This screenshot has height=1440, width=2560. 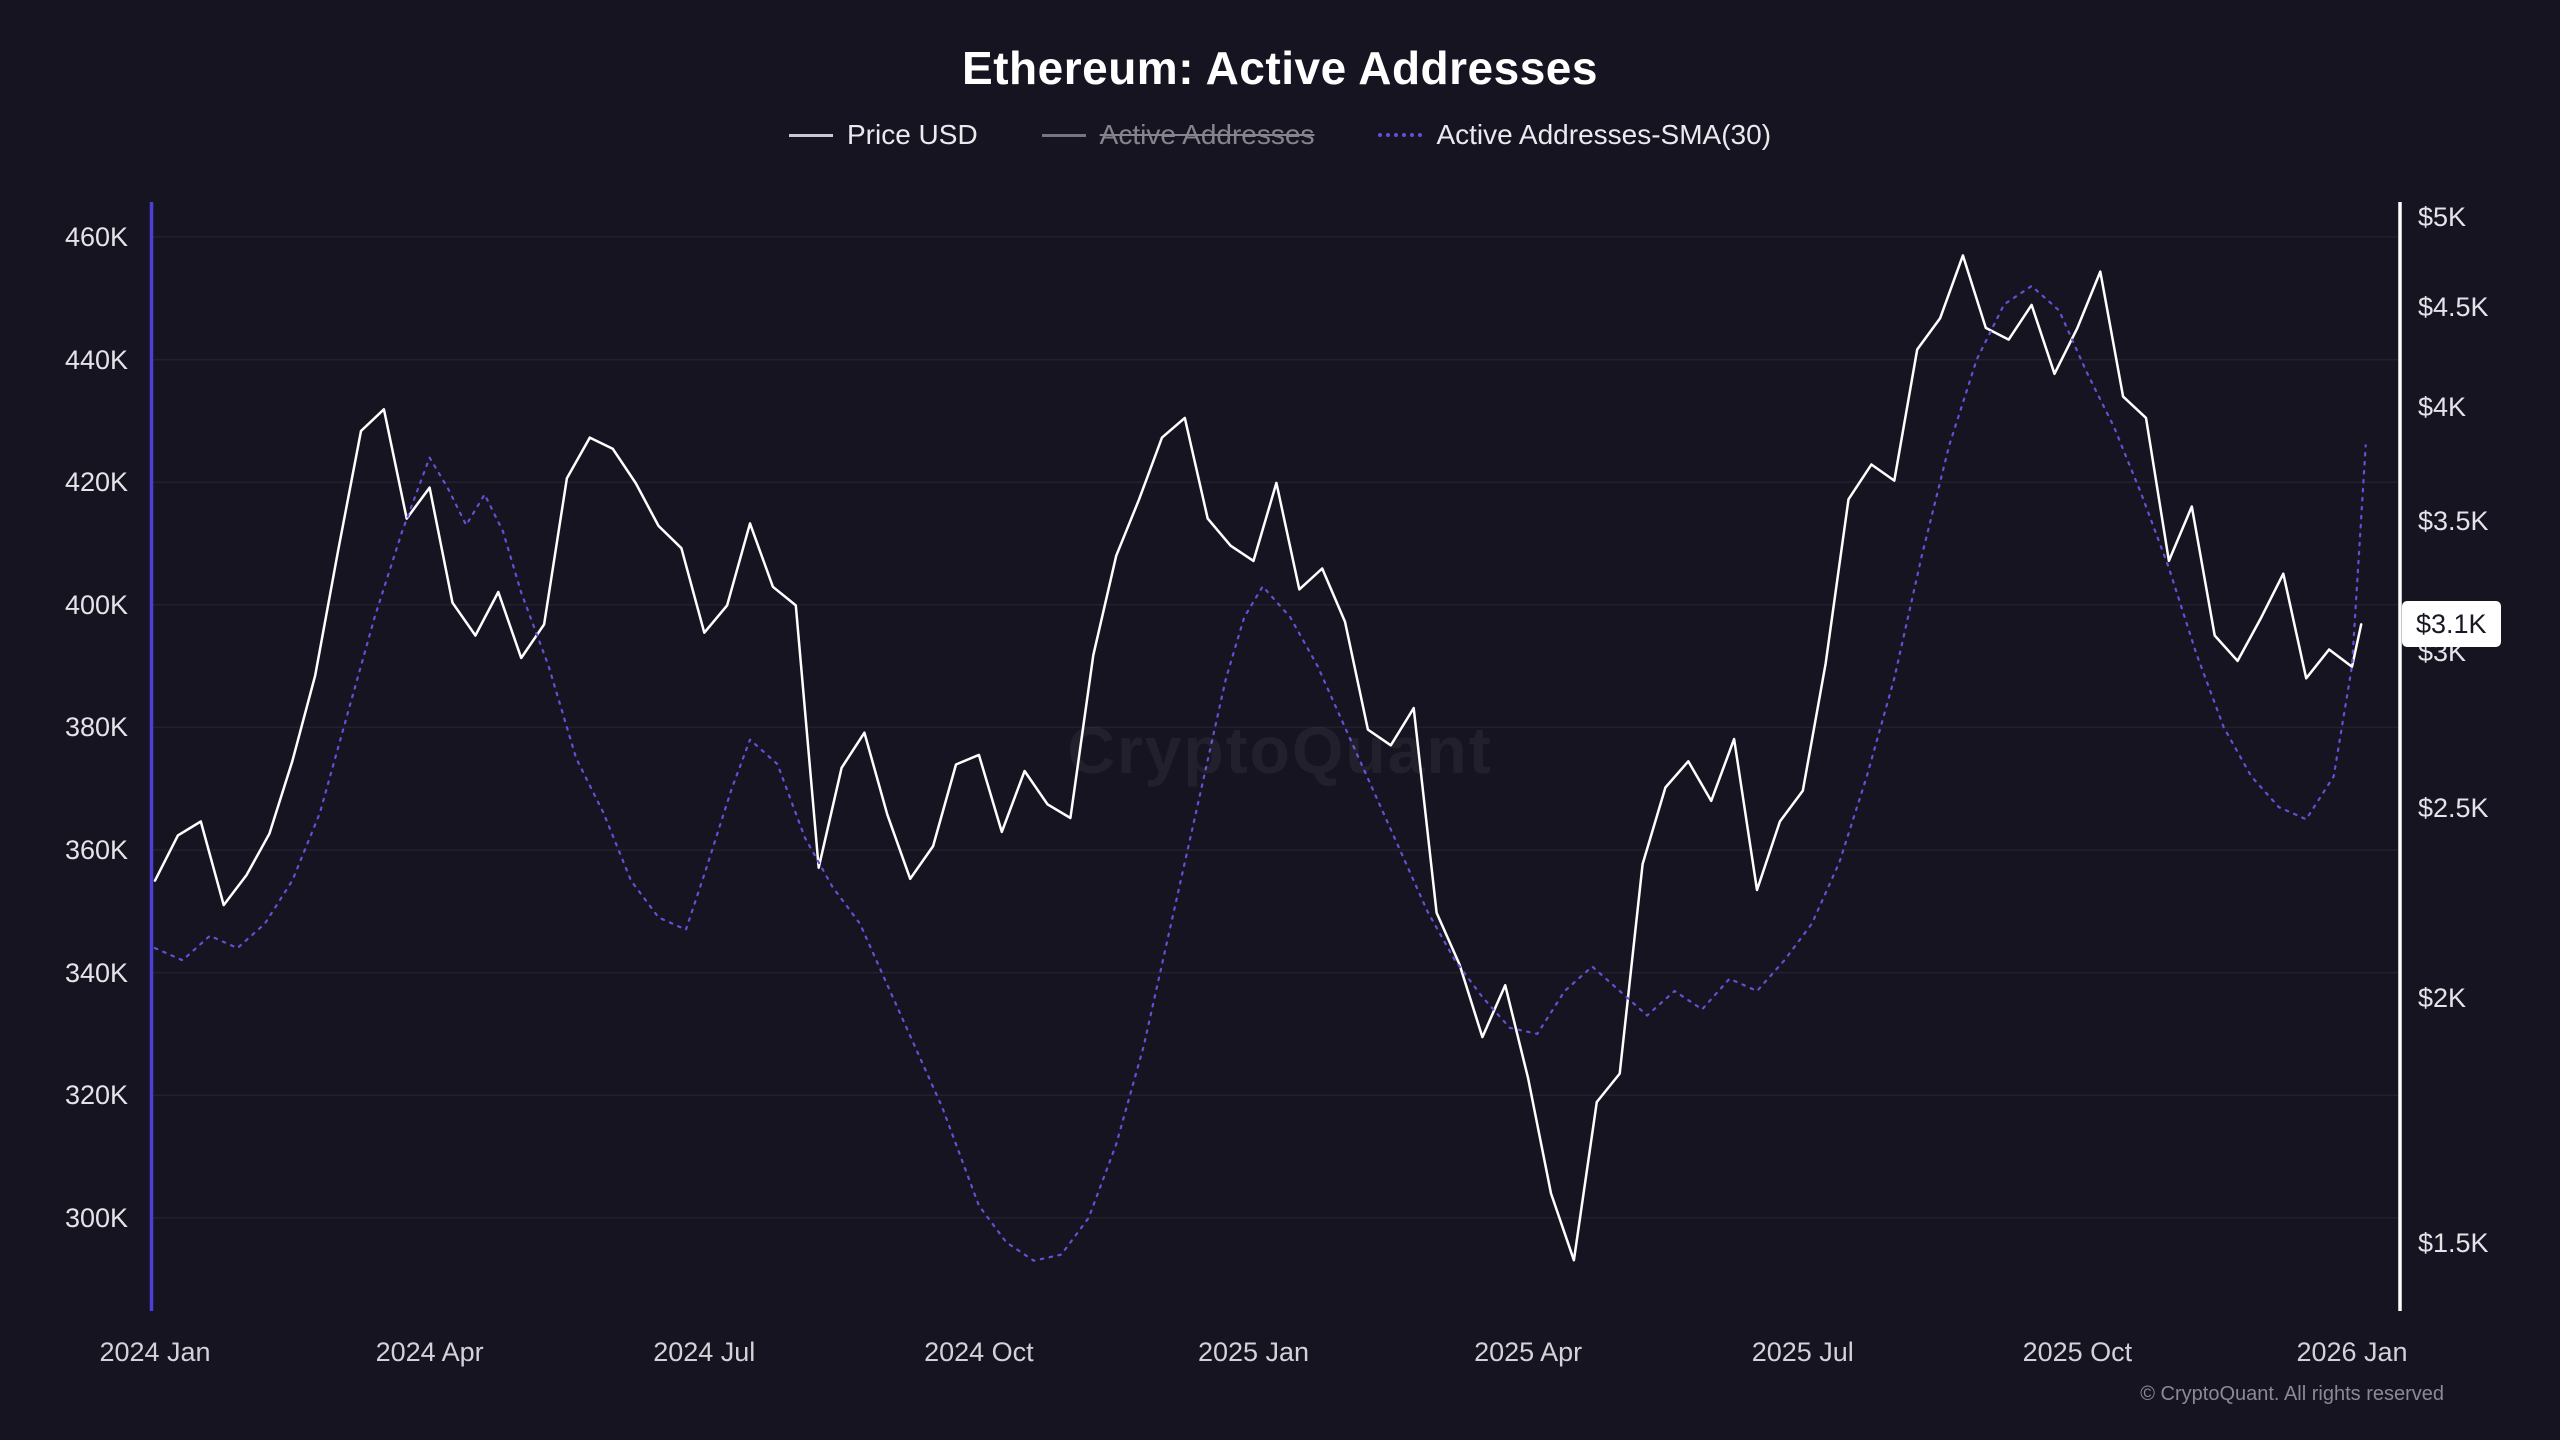 What do you see at coordinates (2453, 520) in the screenshot?
I see `right-axis-tick: $3.5K` at bounding box center [2453, 520].